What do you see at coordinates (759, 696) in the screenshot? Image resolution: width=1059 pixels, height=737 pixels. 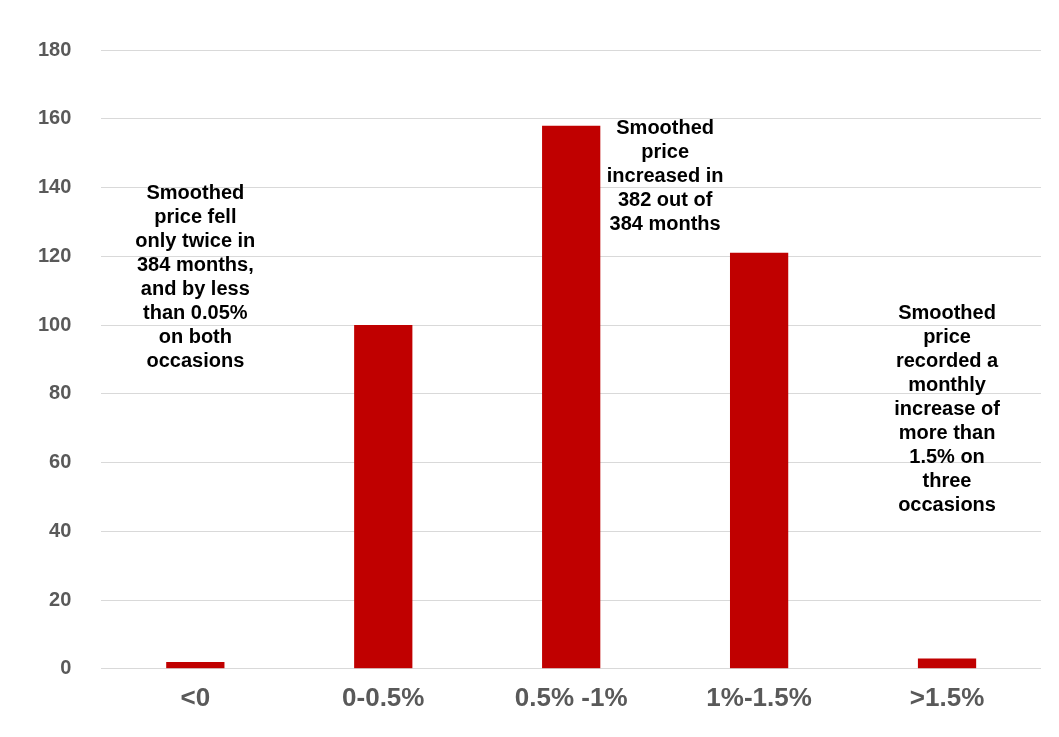 I see `x-tick-label: 1%-1.5%` at bounding box center [759, 696].